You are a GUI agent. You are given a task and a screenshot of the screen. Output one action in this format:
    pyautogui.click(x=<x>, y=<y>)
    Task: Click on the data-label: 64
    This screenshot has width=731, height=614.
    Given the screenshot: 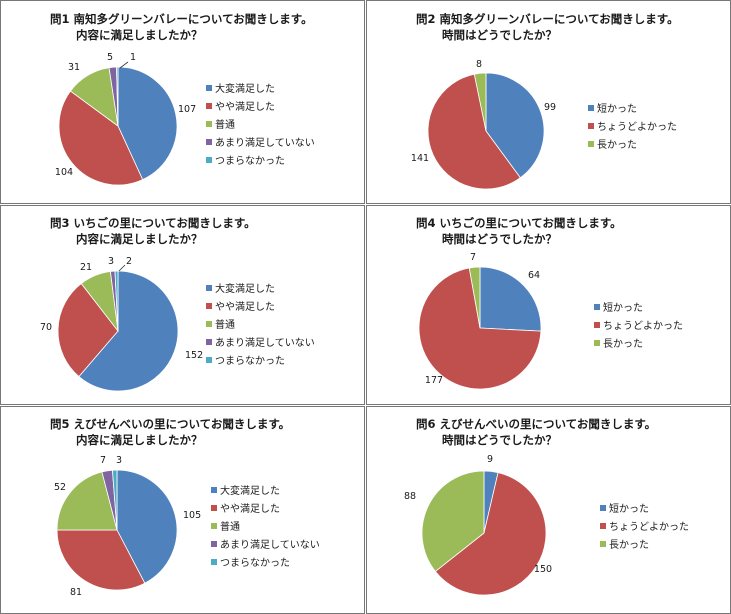 What is the action you would take?
    pyautogui.click(x=534, y=275)
    